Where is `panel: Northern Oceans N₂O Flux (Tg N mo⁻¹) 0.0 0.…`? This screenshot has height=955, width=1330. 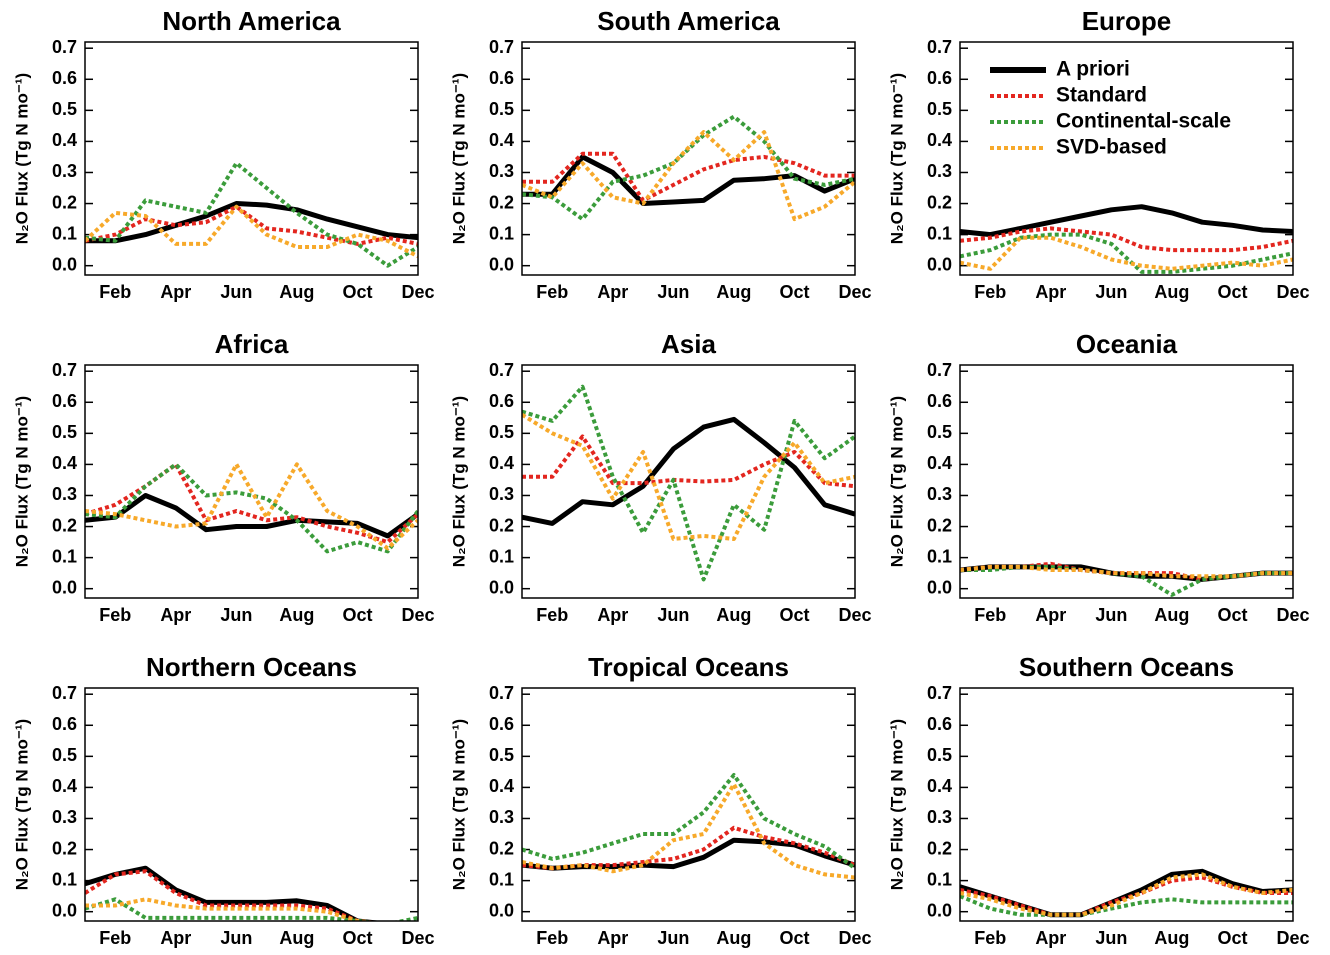 panel: Northern Oceans N₂O Flux (Tg N mo⁻¹) 0.0 0.… is located at coordinates (223, 800).